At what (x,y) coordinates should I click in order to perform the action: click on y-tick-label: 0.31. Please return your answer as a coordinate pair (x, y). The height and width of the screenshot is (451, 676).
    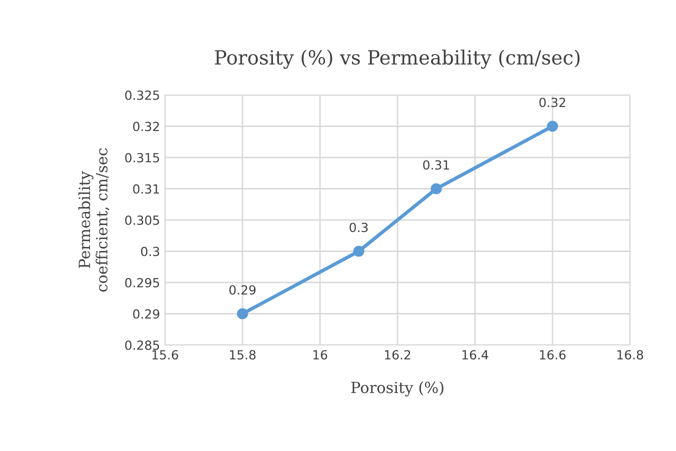
    Looking at the image, I should click on (146, 189).